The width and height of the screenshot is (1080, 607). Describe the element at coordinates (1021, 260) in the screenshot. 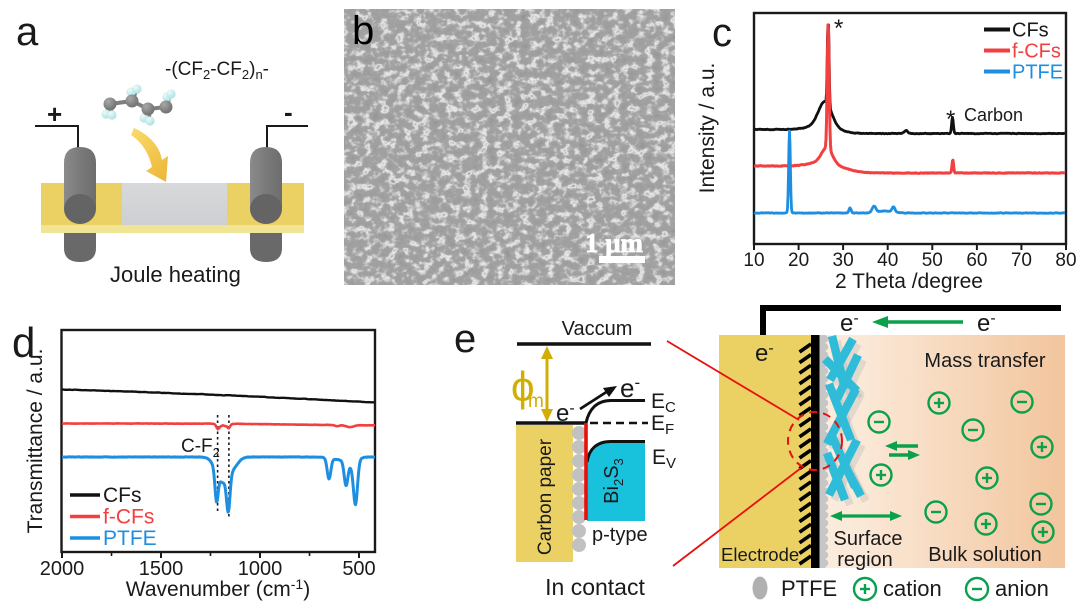

I see `svg-text: 70` at that location.